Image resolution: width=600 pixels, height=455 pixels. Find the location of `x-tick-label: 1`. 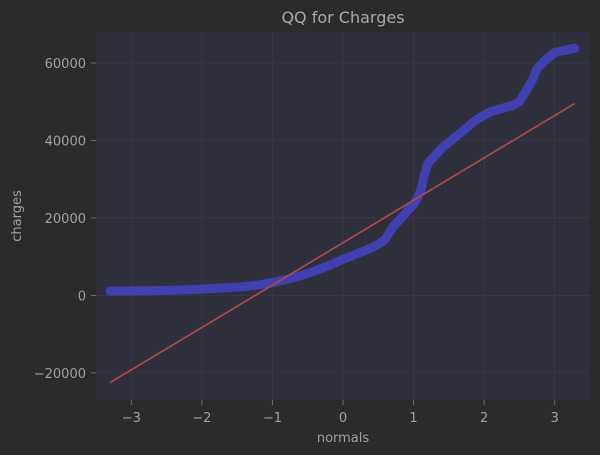

x-tick-label: 1 is located at coordinates (413, 418).